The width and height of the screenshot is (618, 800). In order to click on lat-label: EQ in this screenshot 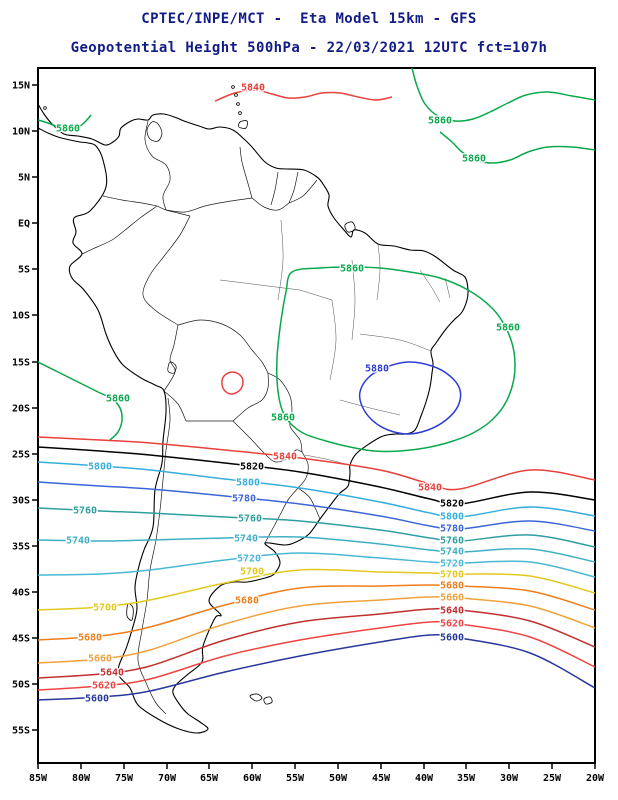, I will do `click(24, 224)`.